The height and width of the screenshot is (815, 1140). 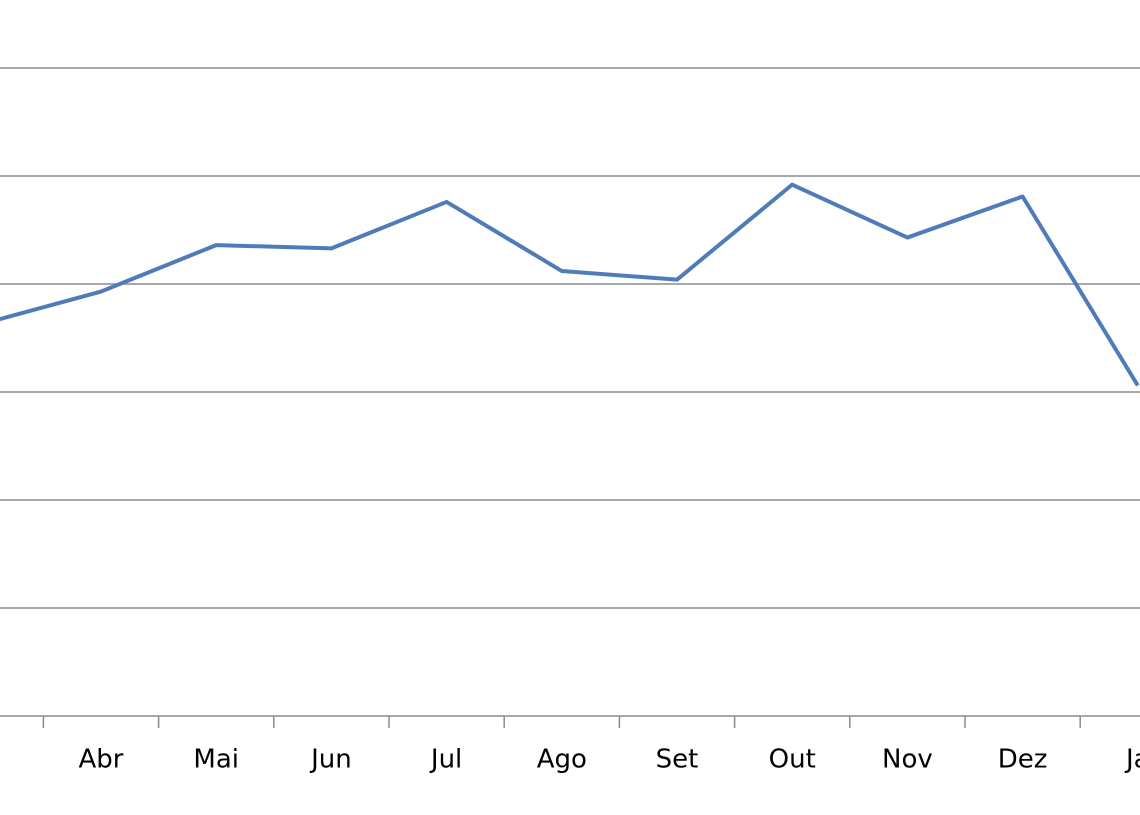 I want to click on x-tick-label: Dez, so click(x=1023, y=760).